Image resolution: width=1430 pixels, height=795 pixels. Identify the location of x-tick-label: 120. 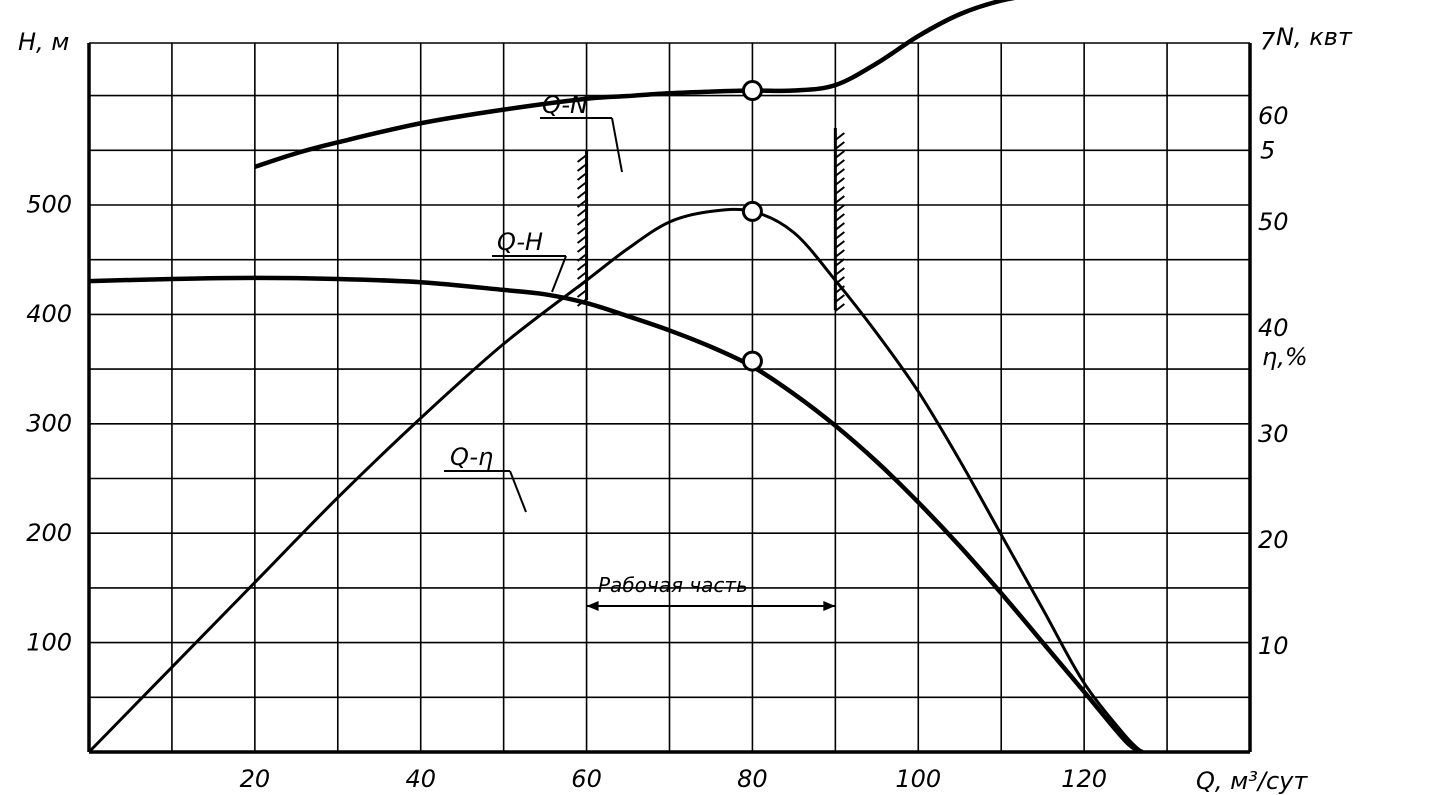
(1084, 779).